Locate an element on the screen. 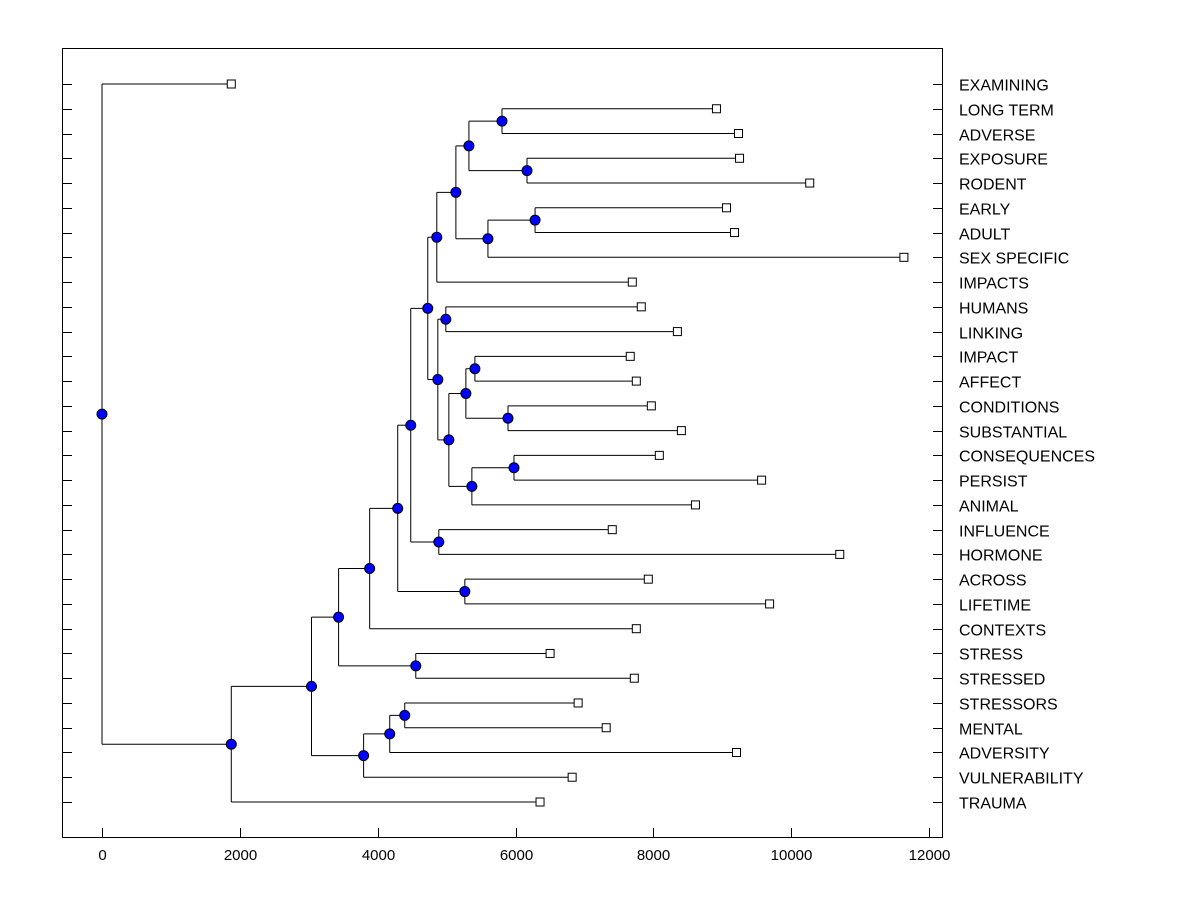  x-tick-label: 6000 is located at coordinates (516, 855).